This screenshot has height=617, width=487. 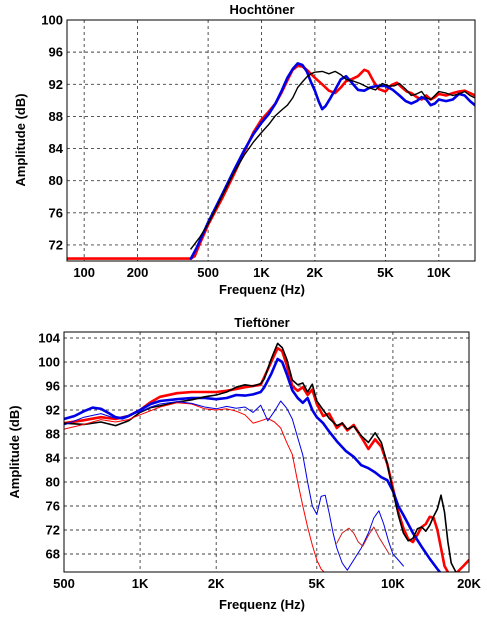 I want to click on x-tick-label: 100, so click(x=84, y=272).